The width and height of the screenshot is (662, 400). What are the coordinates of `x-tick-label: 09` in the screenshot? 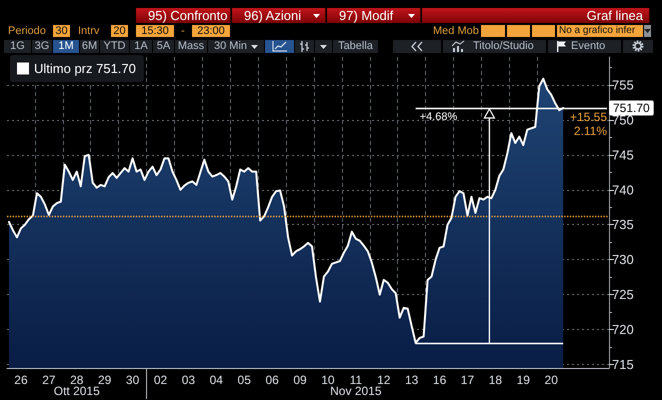 It's located at (300, 380).